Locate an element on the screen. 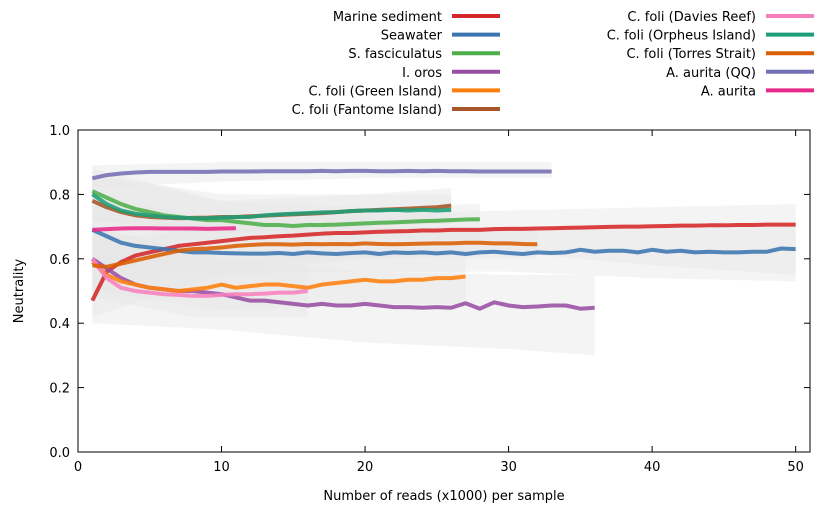 This screenshot has width=822, height=510. x-tick-label: 20 is located at coordinates (365, 467).